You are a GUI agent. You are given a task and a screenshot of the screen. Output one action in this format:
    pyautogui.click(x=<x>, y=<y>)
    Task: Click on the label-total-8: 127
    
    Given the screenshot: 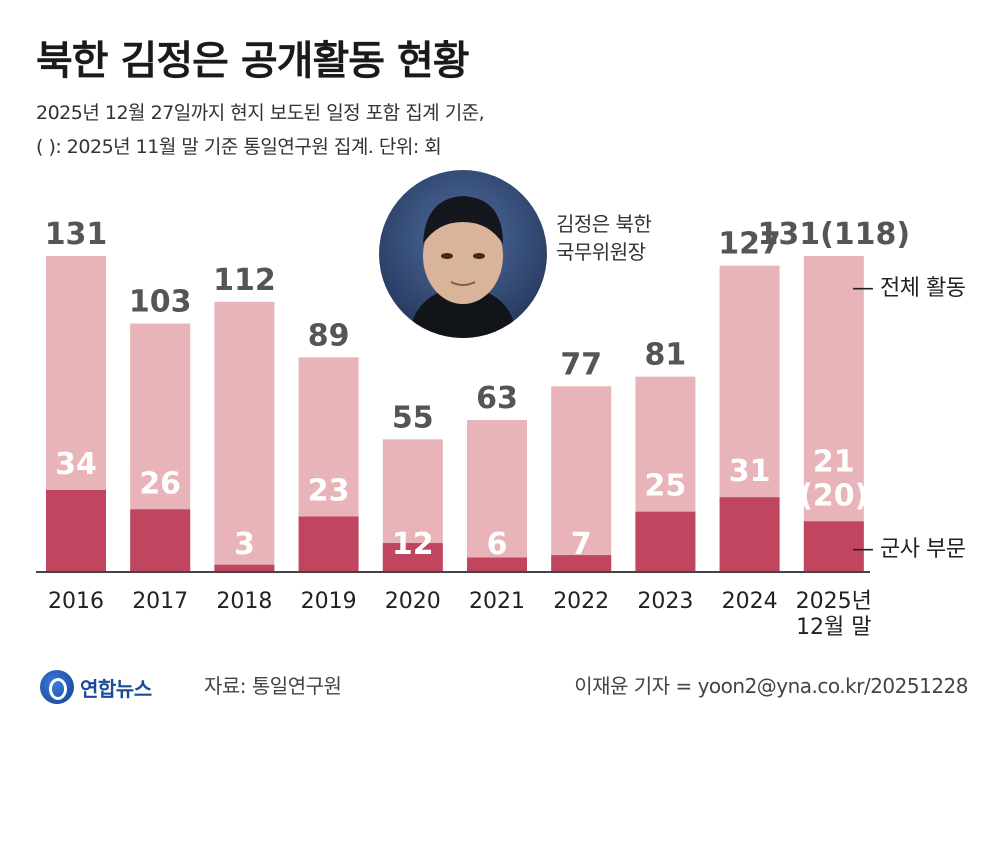 What is the action you would take?
    pyautogui.click(x=749, y=244)
    